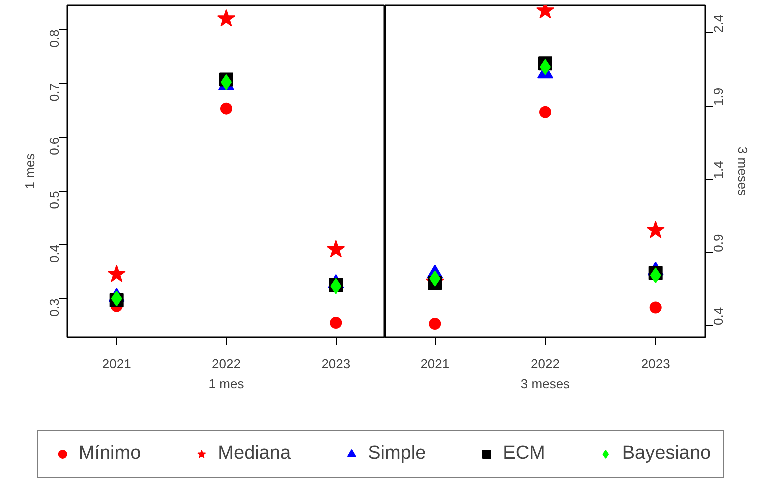 The image size is (761, 486). Describe the element at coordinates (718, 23) in the screenshot. I see `y2-tick-label: 2.4` at that location.